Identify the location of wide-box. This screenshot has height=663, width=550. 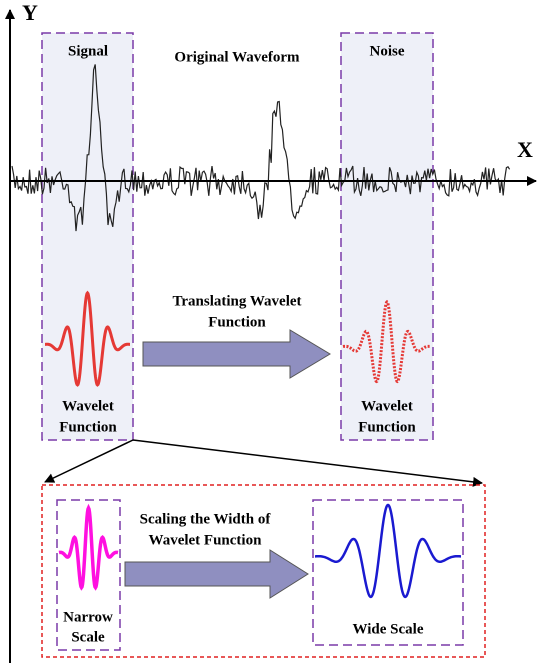
(388, 572).